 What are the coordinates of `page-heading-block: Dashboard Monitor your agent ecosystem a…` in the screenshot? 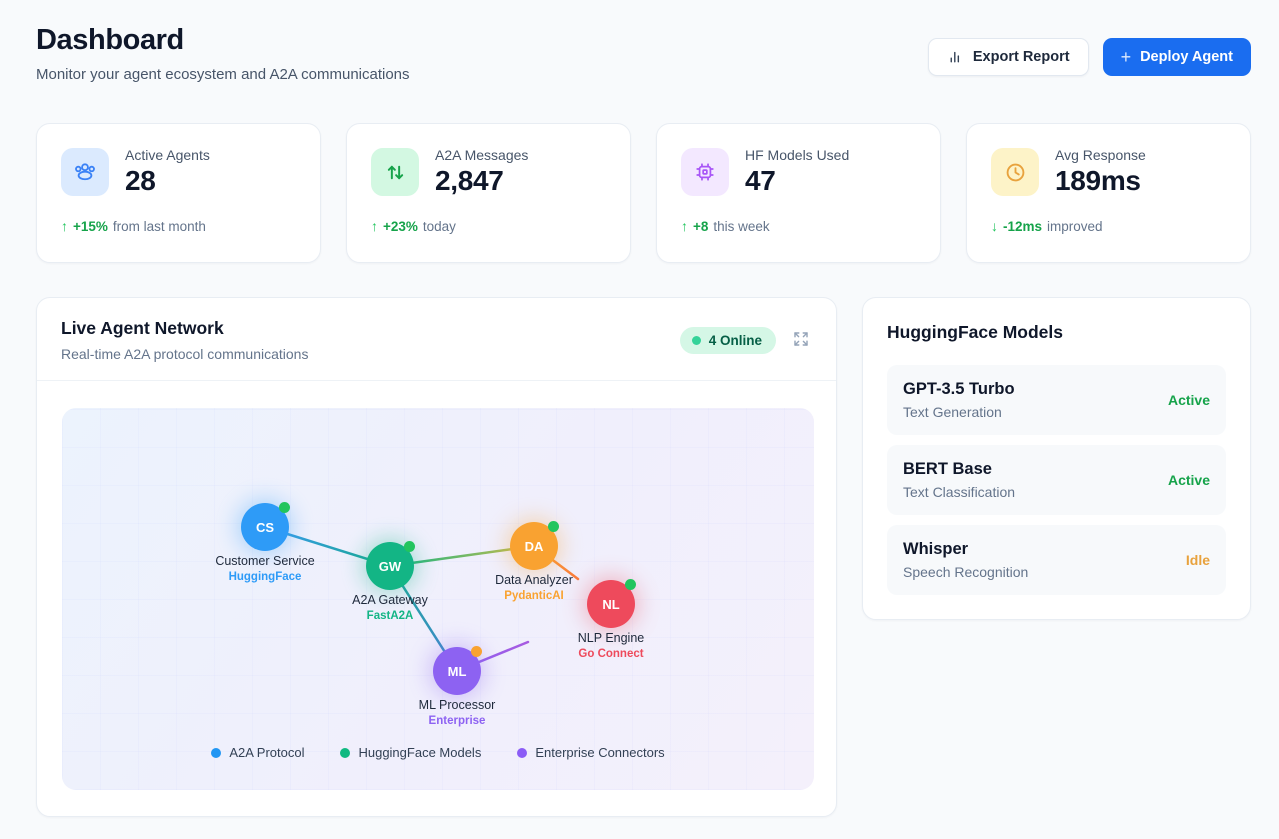 It's located at (223, 53).